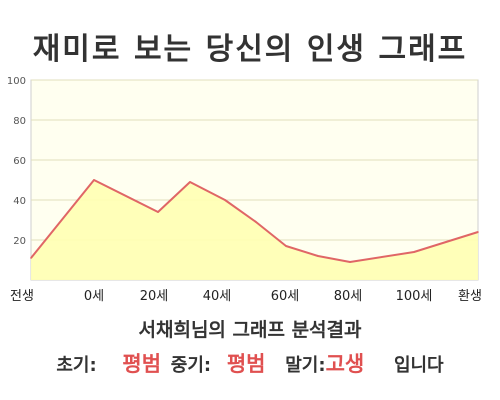 The width and height of the screenshot is (500, 400). I want to click on y-tick-label: 60, so click(19, 161).